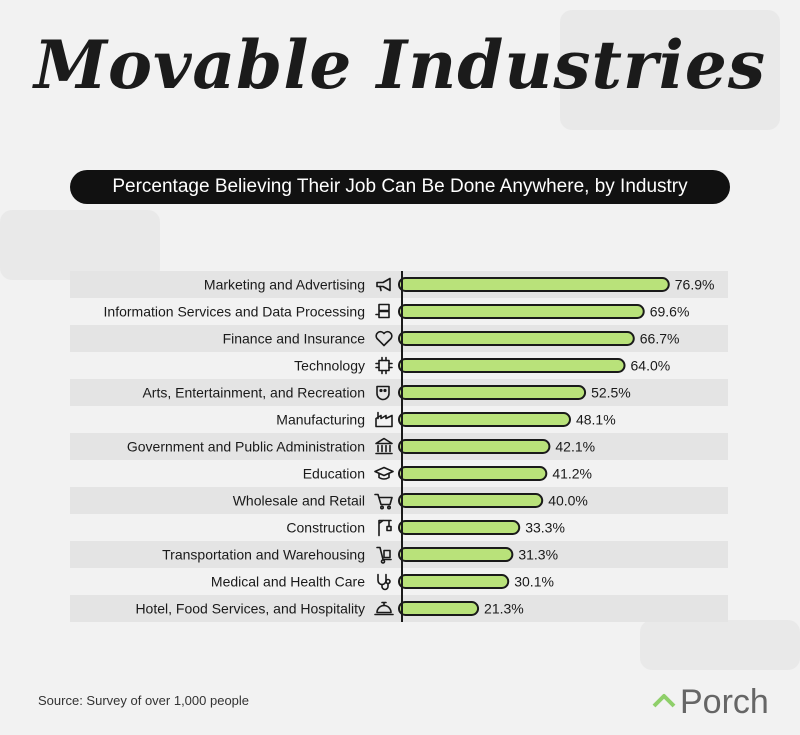 Image resolution: width=800 pixels, height=735 pixels. What do you see at coordinates (664, 701) in the screenshot?
I see `house-roof-icon` at bounding box center [664, 701].